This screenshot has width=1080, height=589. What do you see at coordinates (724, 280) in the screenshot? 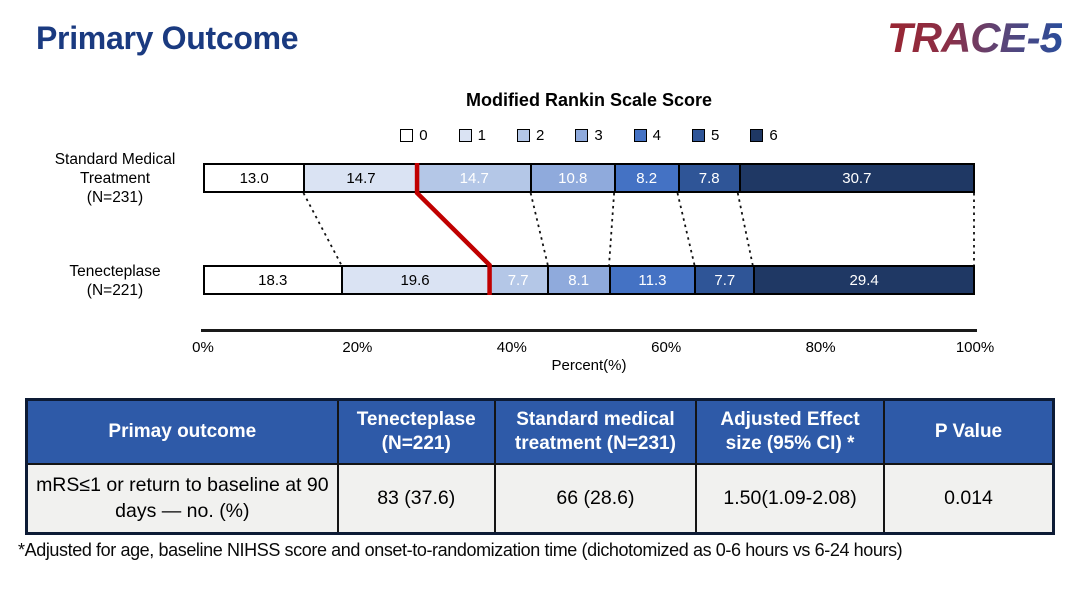
I see `bar-segment-mrs5: 7.7` at bounding box center [724, 280].